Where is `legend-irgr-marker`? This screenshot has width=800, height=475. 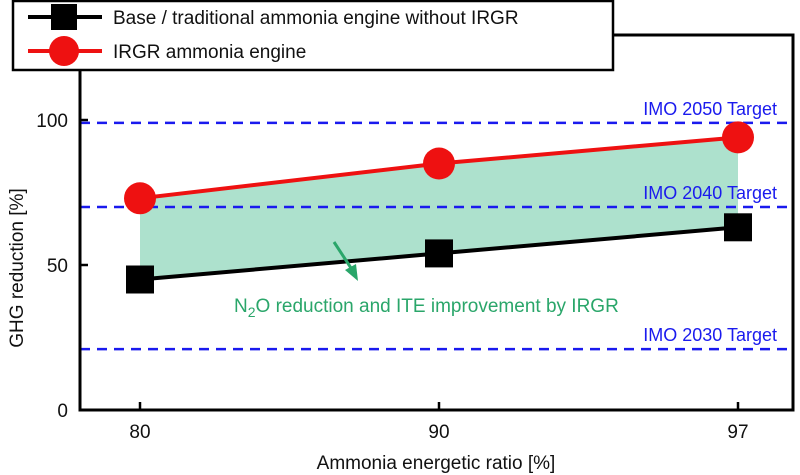
legend-irgr-marker is located at coordinates (64, 51).